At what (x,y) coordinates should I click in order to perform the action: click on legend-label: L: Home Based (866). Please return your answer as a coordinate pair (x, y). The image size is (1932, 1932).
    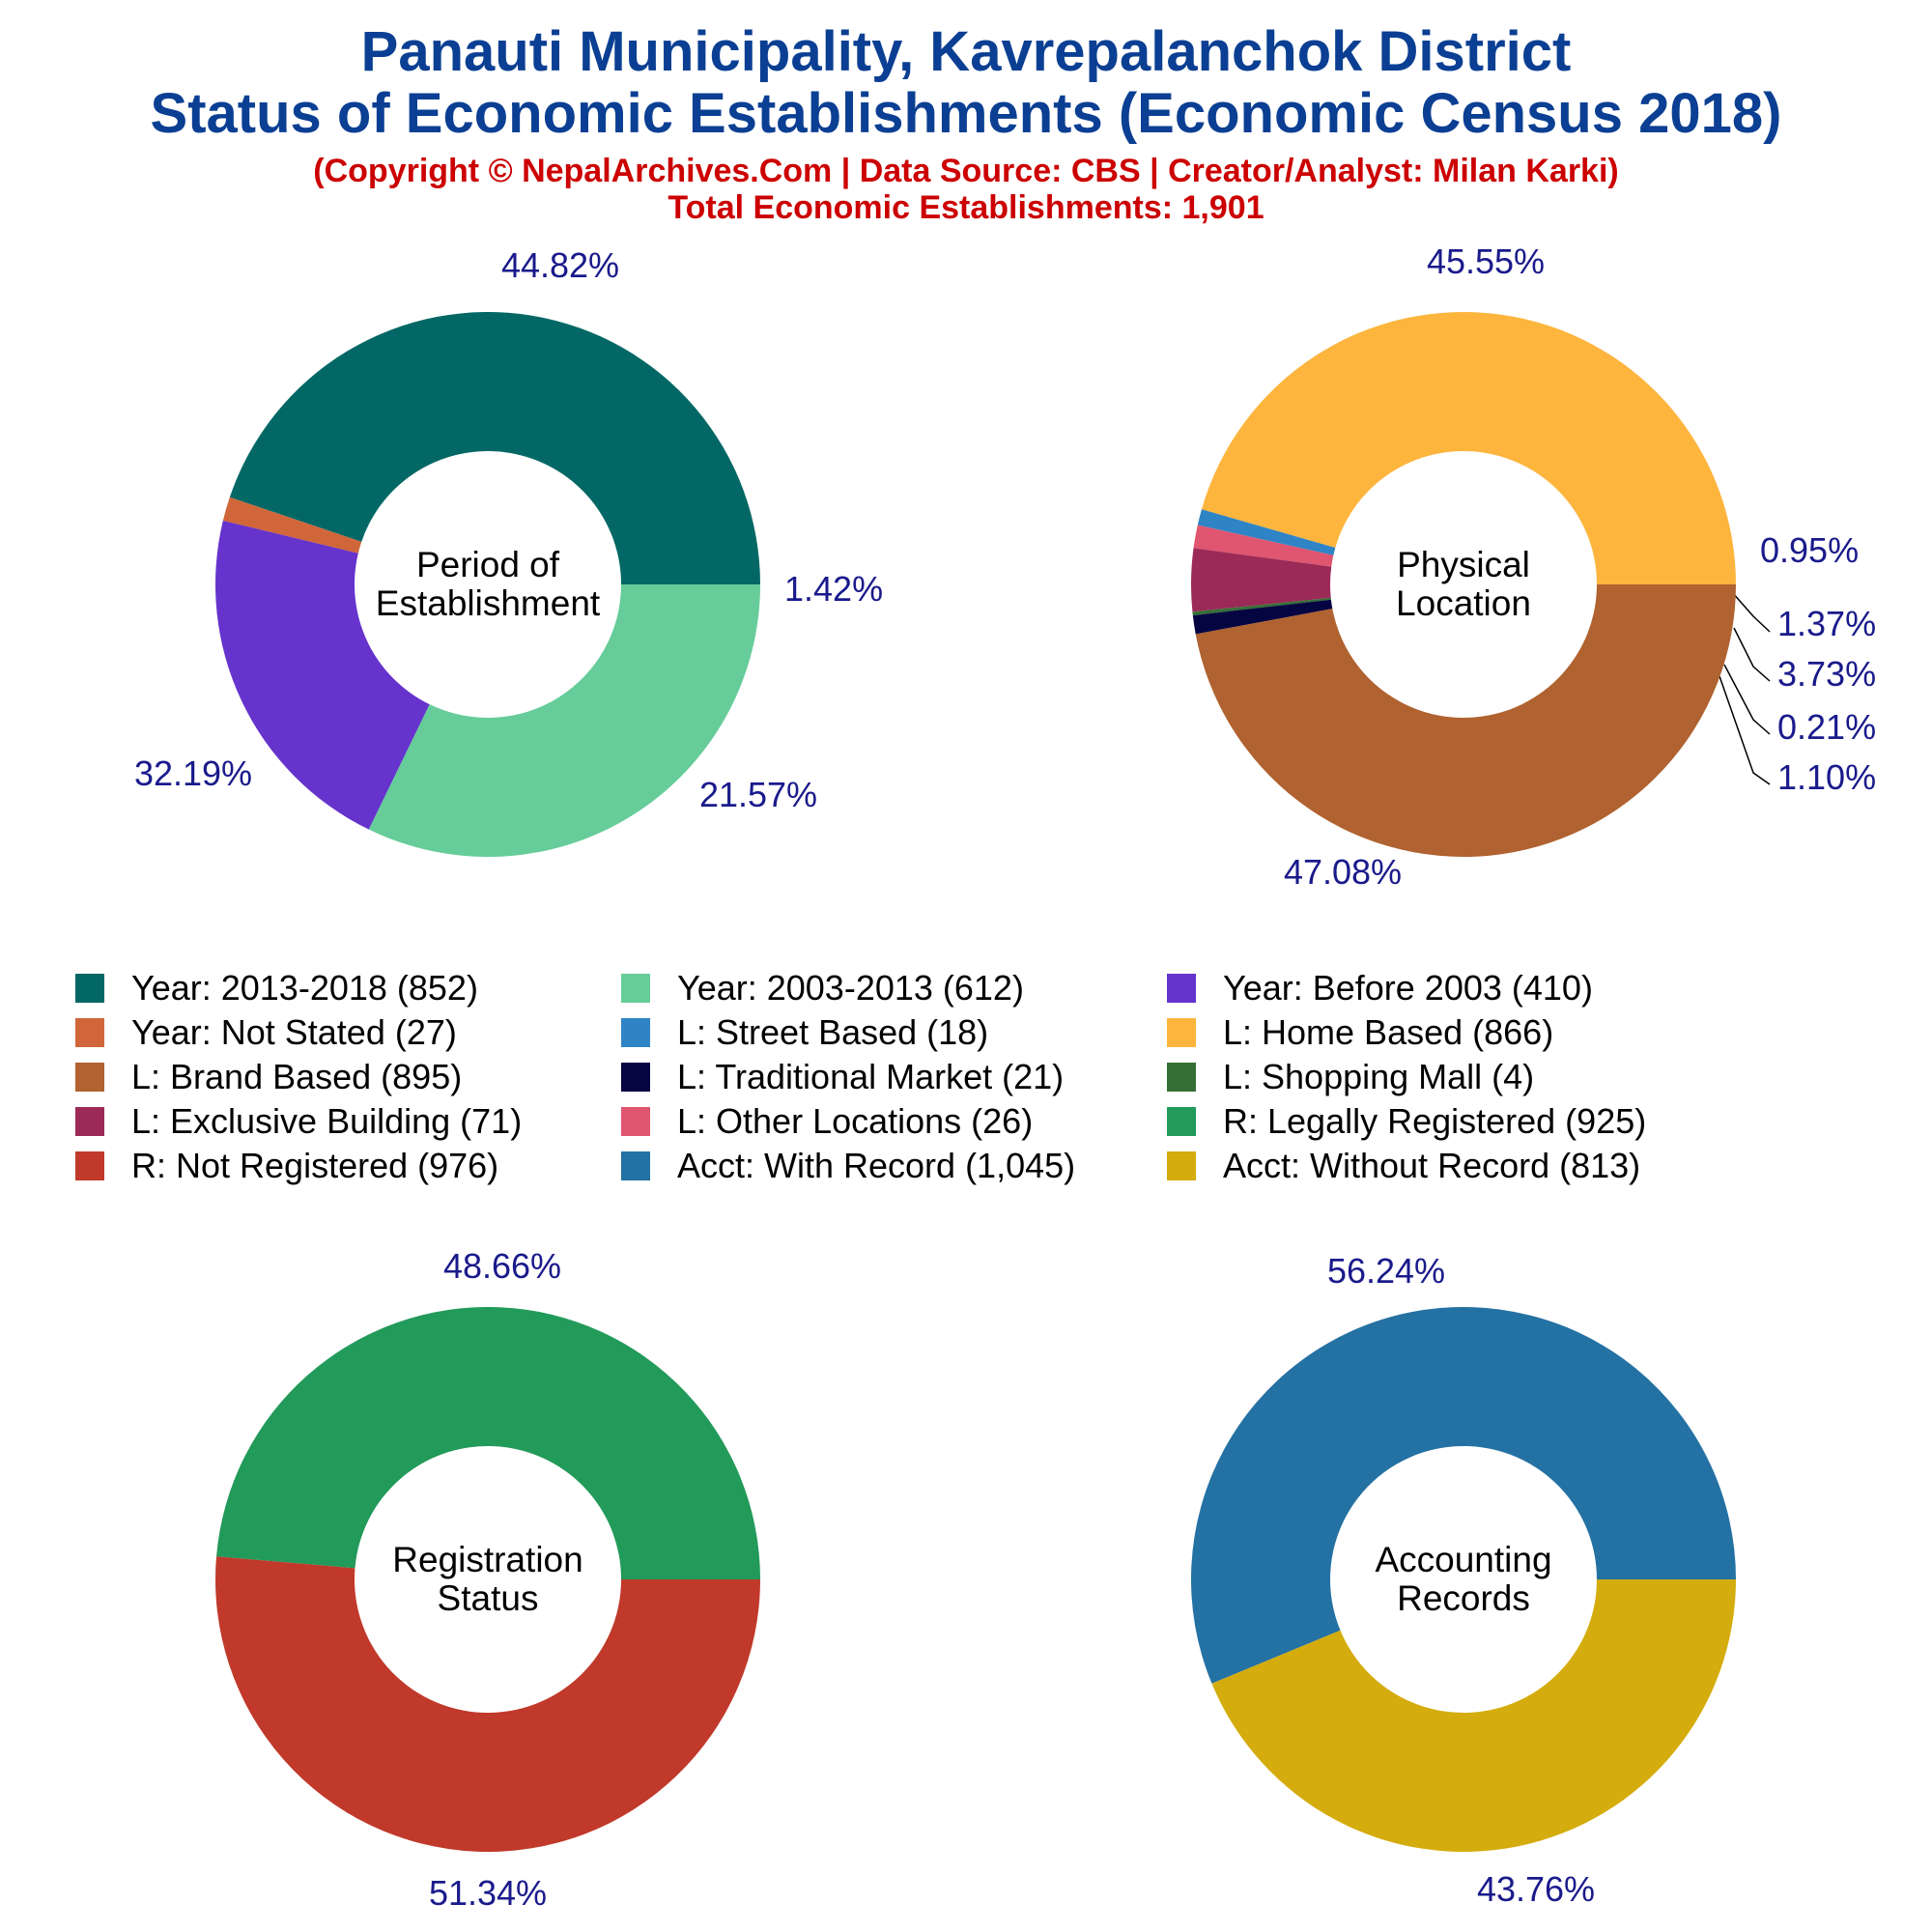
    Looking at the image, I should click on (1388, 1032).